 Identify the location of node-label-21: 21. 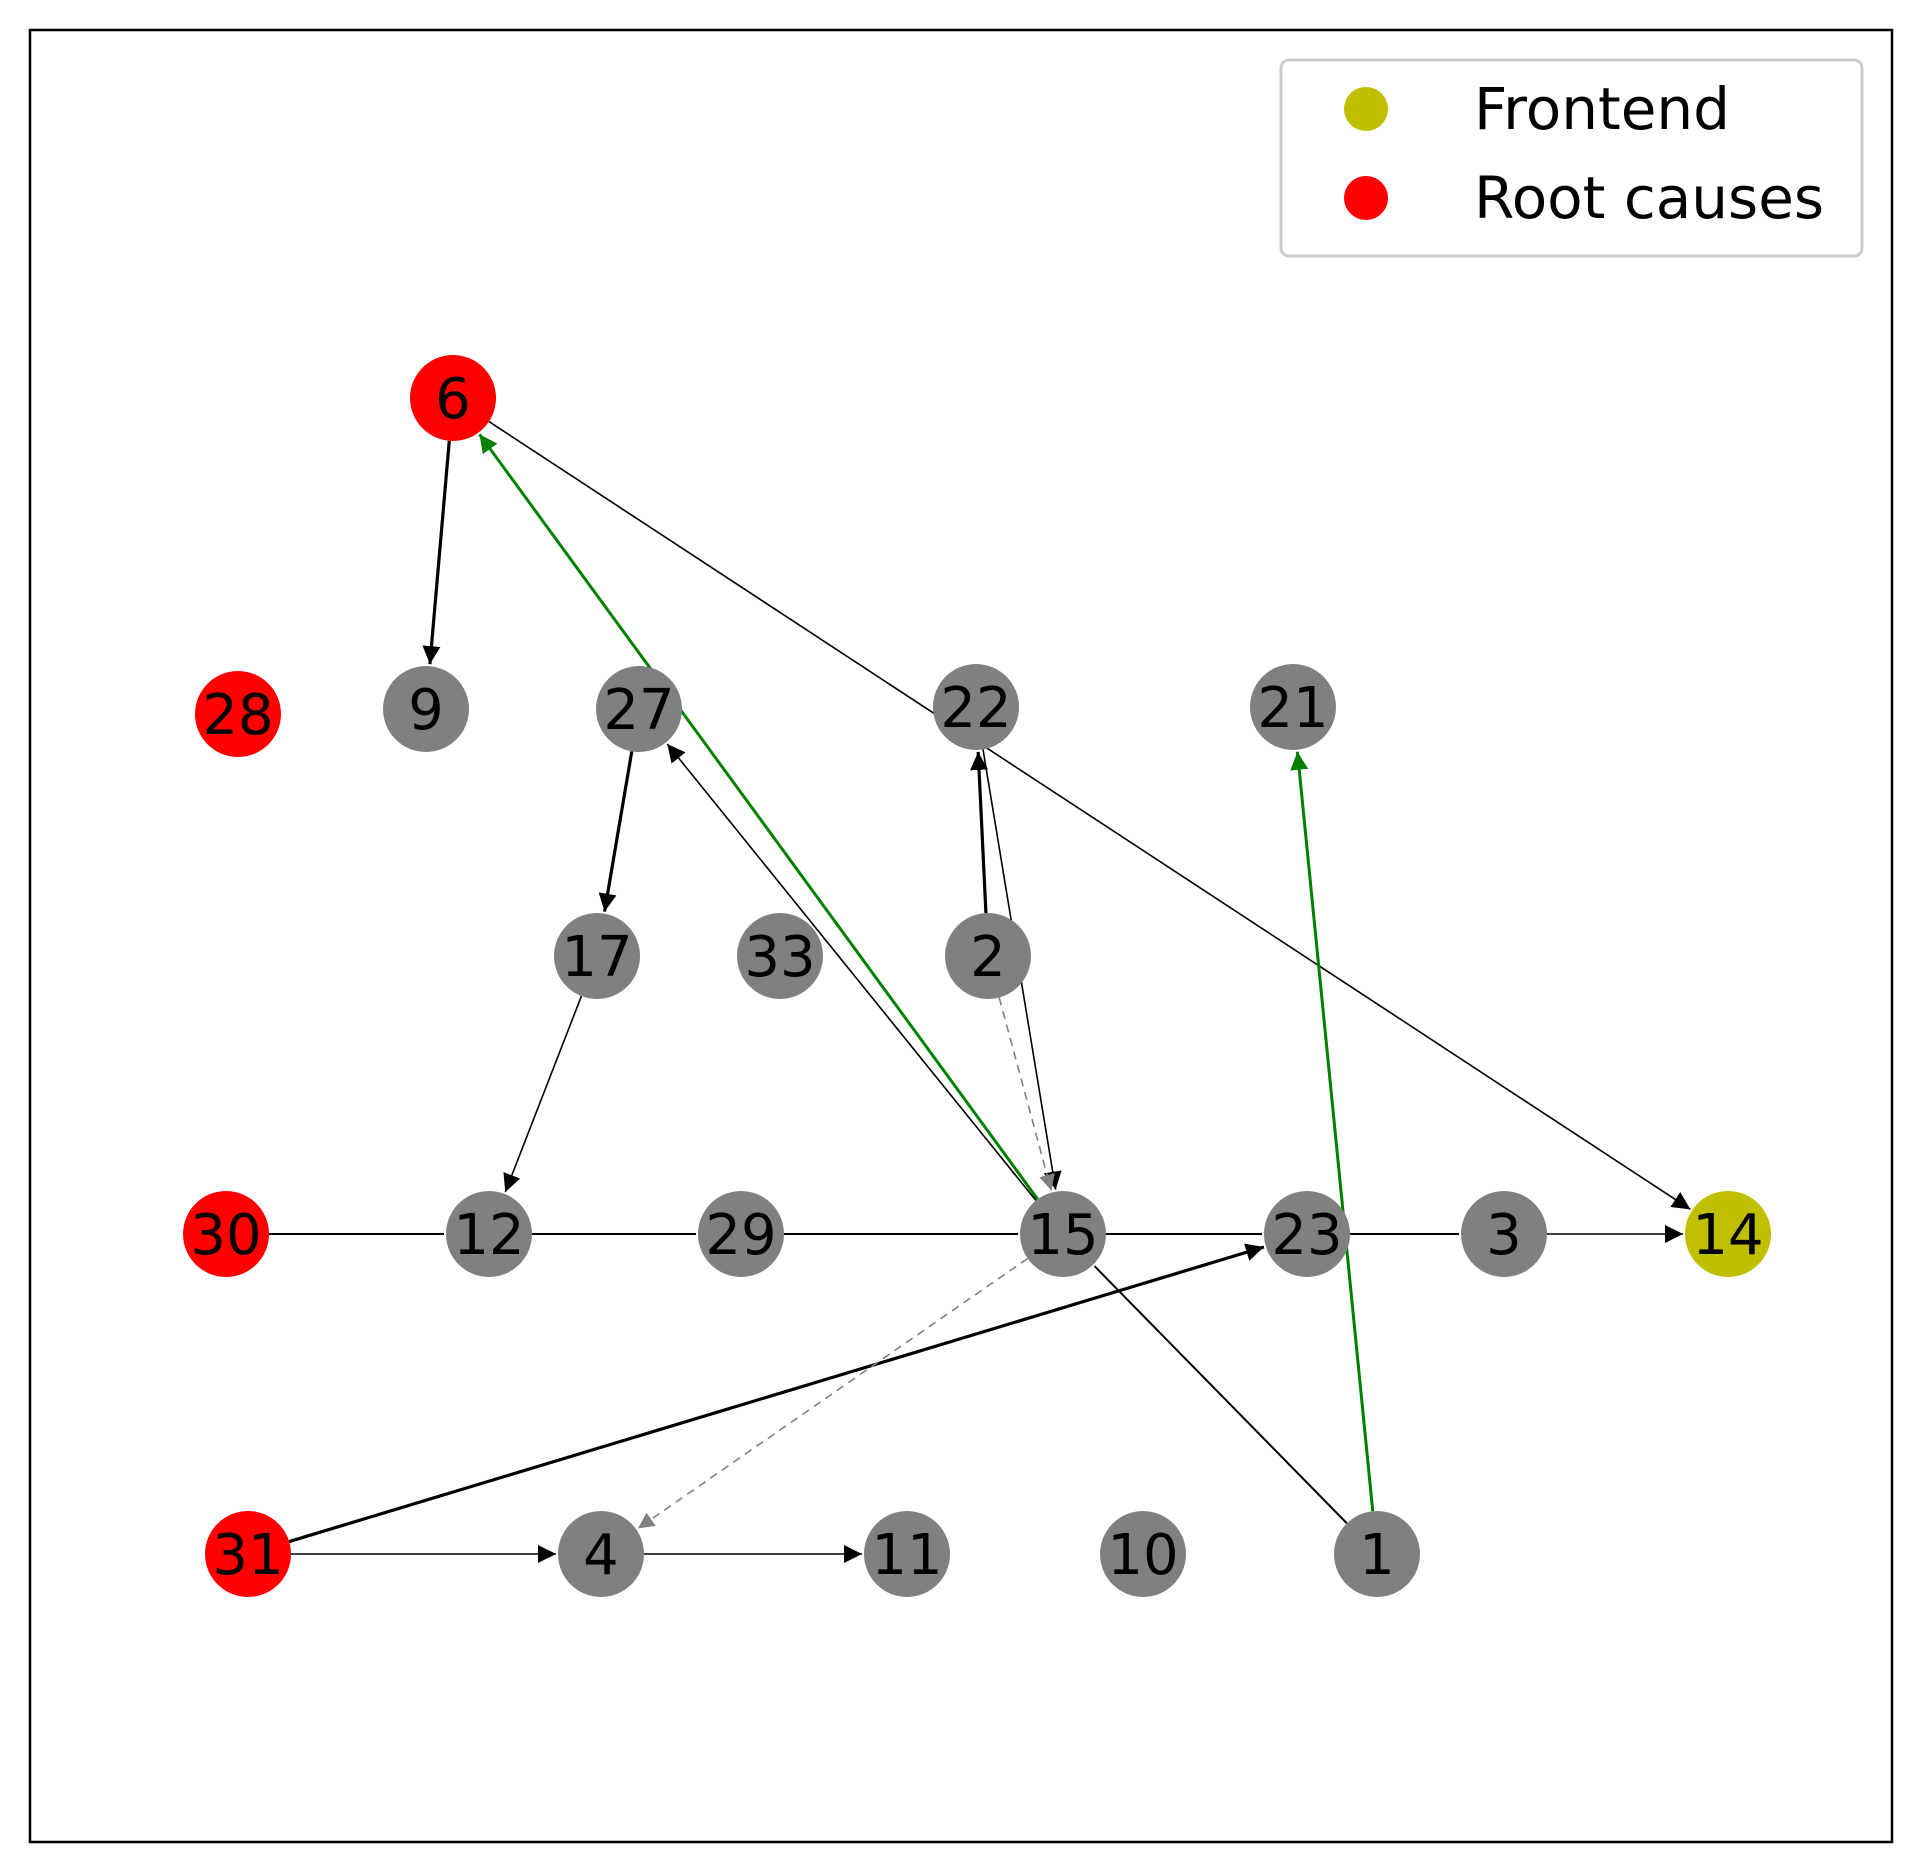
(1292, 708).